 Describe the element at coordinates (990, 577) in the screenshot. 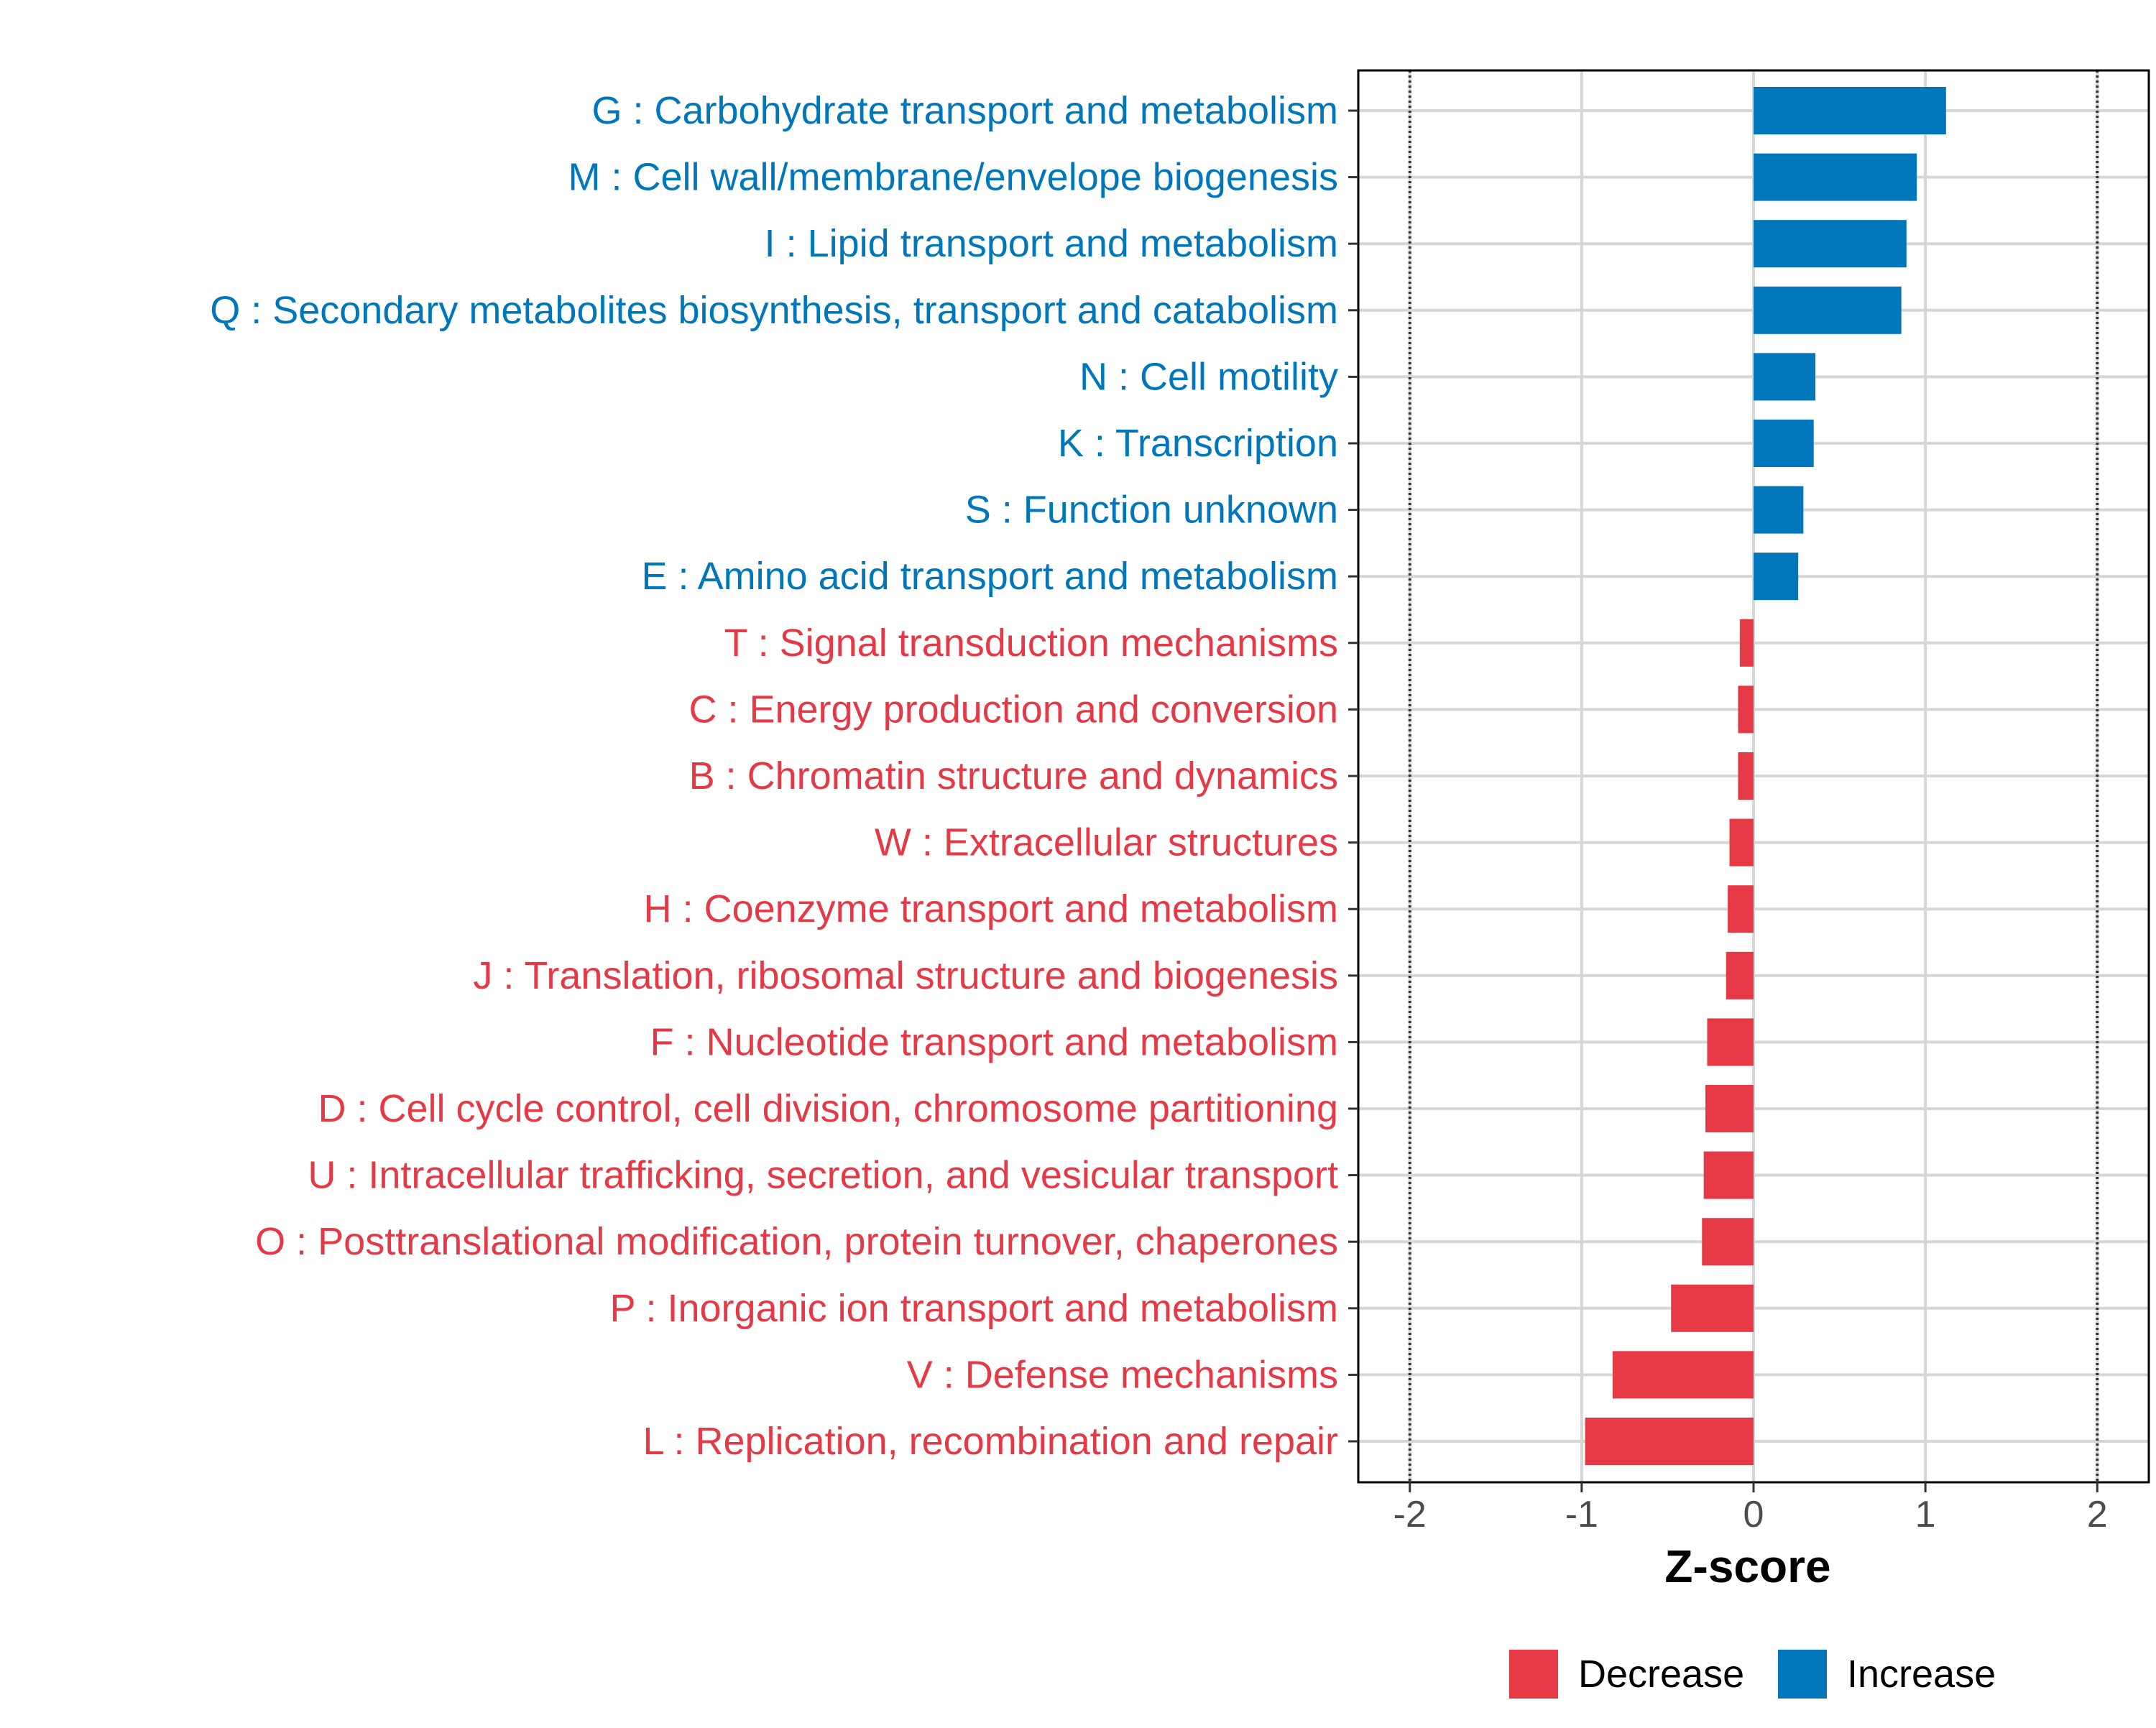

I see `category-label: E : Amino acid transport and metabolism` at that location.